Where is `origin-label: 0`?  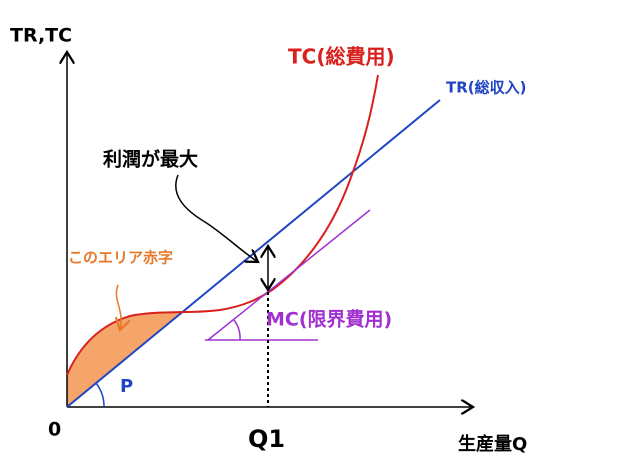 origin-label: 0 is located at coordinates (54, 430).